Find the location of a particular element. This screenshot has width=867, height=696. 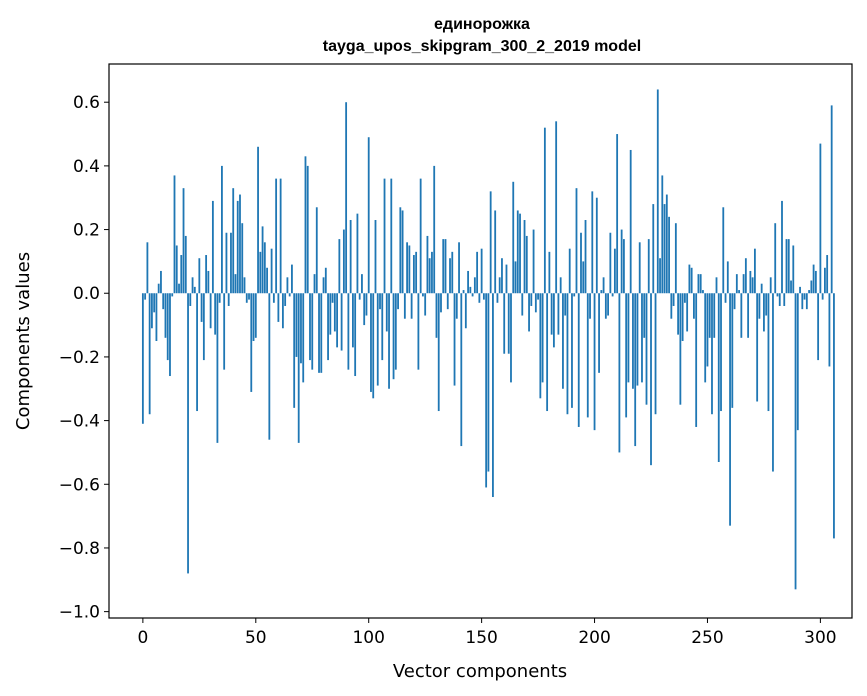

x-tick-label: 200 is located at coordinates (594, 638).